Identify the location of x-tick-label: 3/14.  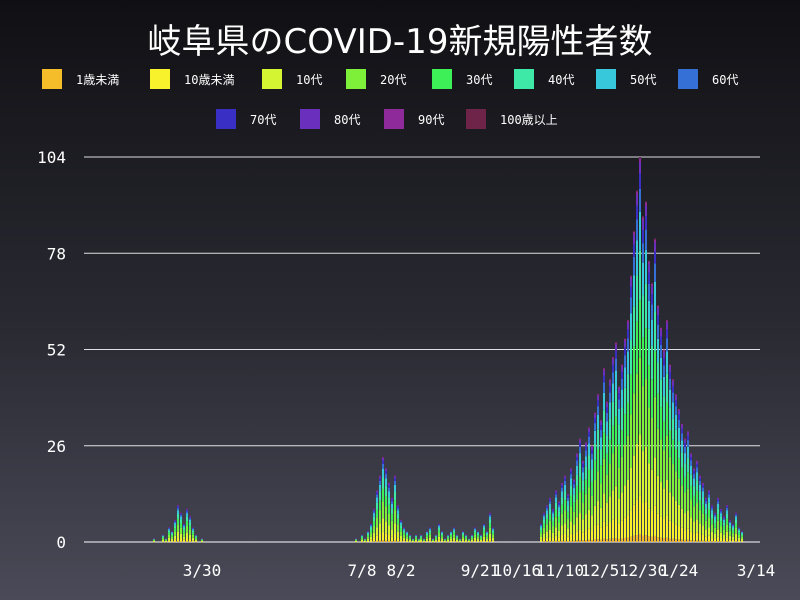
(756, 570).